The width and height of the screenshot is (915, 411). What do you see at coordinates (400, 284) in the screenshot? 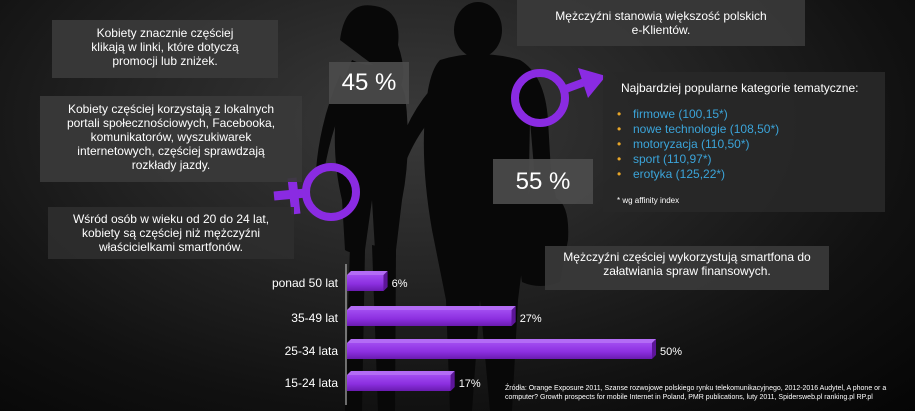
I see `bar-value-label: 6%` at bounding box center [400, 284].